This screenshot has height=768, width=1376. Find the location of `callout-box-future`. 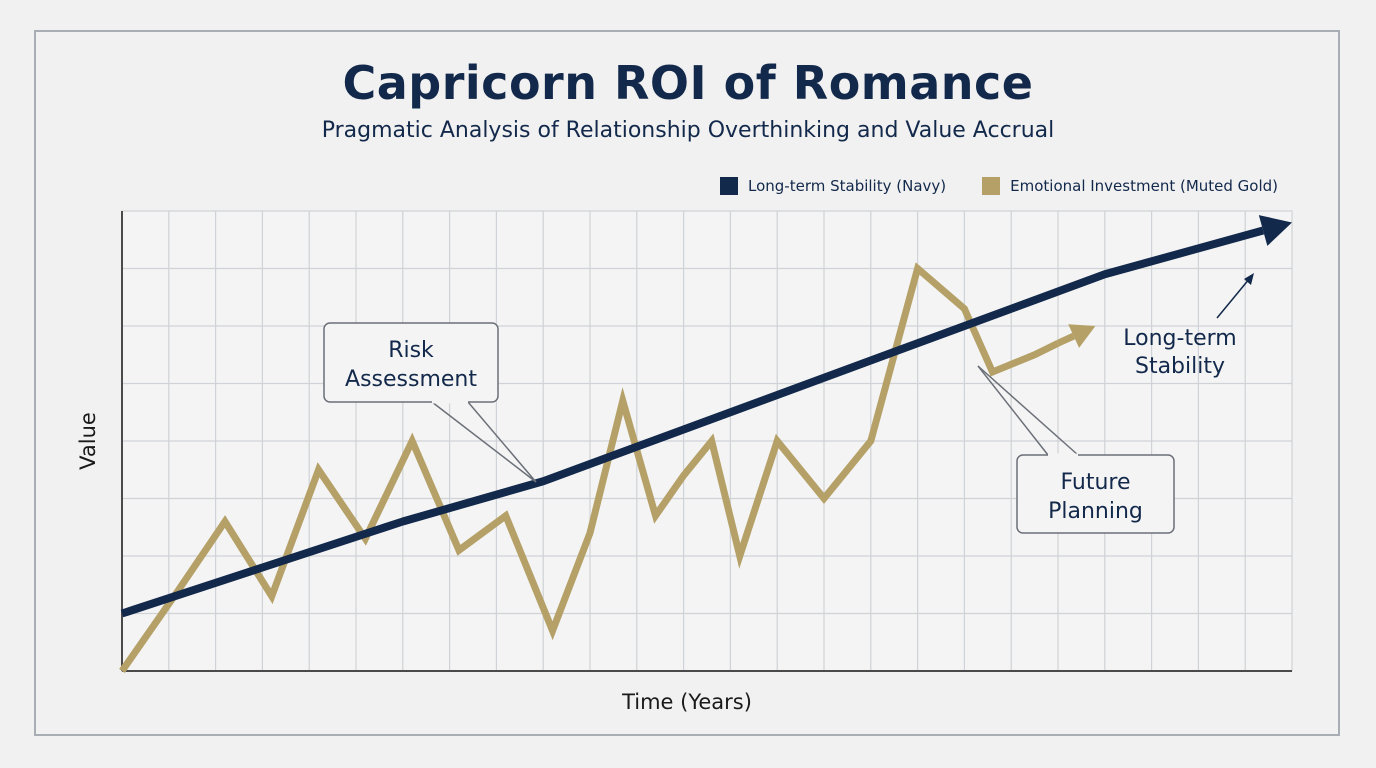

callout-box-future is located at coordinates (1095, 494).